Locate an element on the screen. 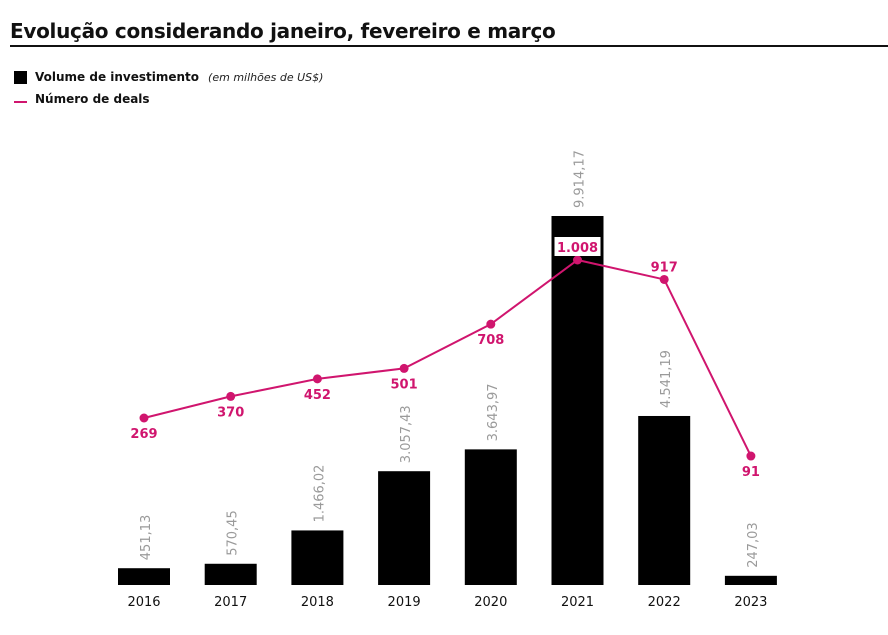 The height and width of the screenshot is (635, 888). deals-label-bg-2021 is located at coordinates (577, 247).